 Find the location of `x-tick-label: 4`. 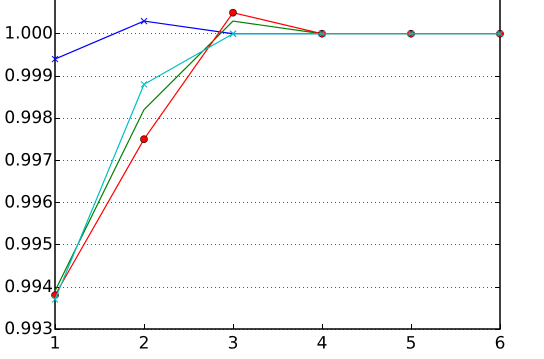

x-tick-label: 4 is located at coordinates (322, 344).